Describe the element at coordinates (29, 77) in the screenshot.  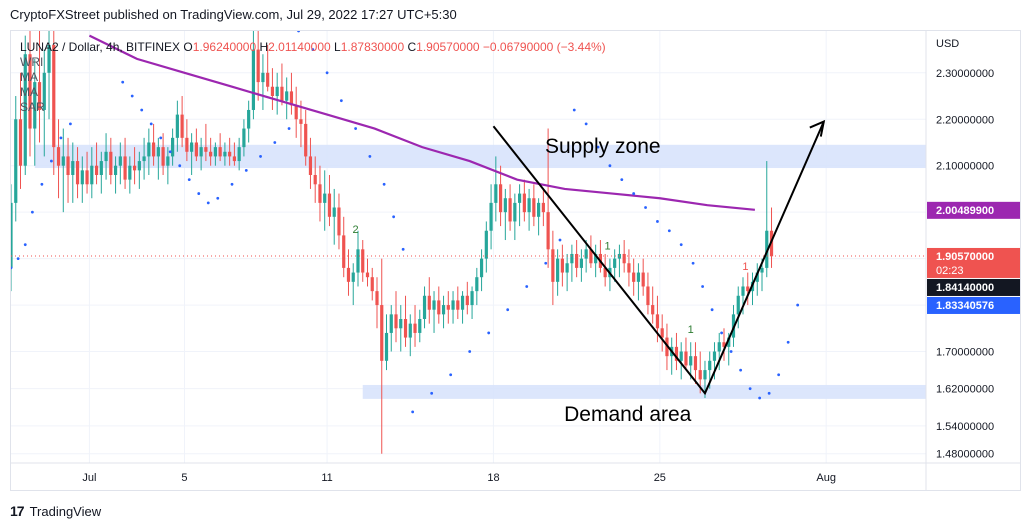
I see `indicator-ma-1: MA` at that location.